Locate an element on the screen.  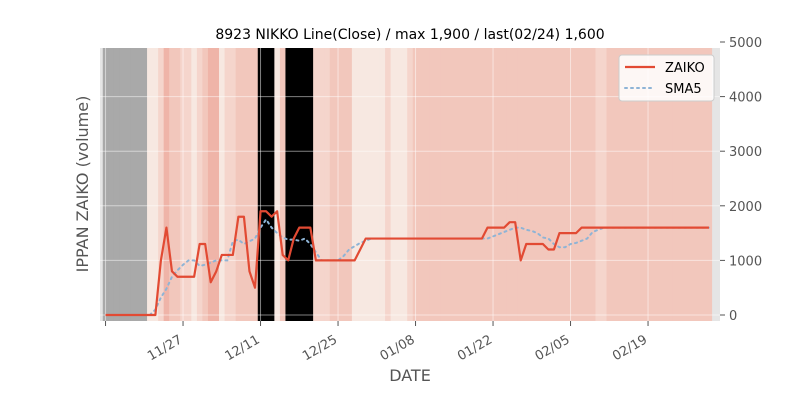
y-tick-label-1: 1000 is located at coordinates (745, 261).